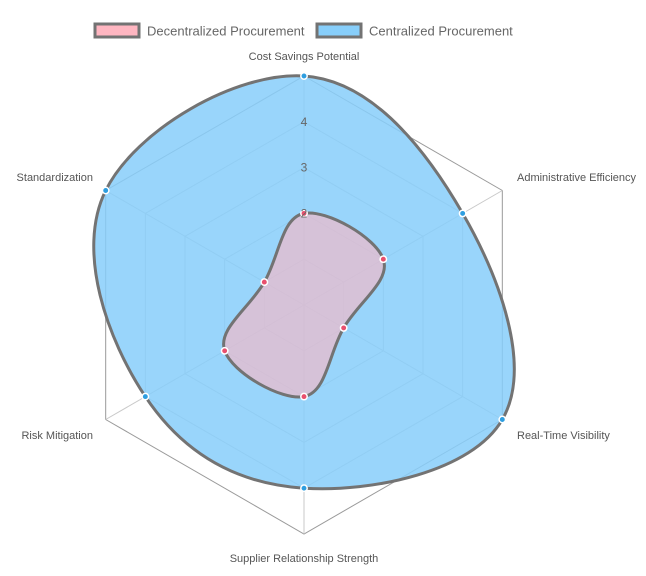 The width and height of the screenshot is (646, 576). I want to click on legend-label: Decentralized Procurement, so click(226, 31).